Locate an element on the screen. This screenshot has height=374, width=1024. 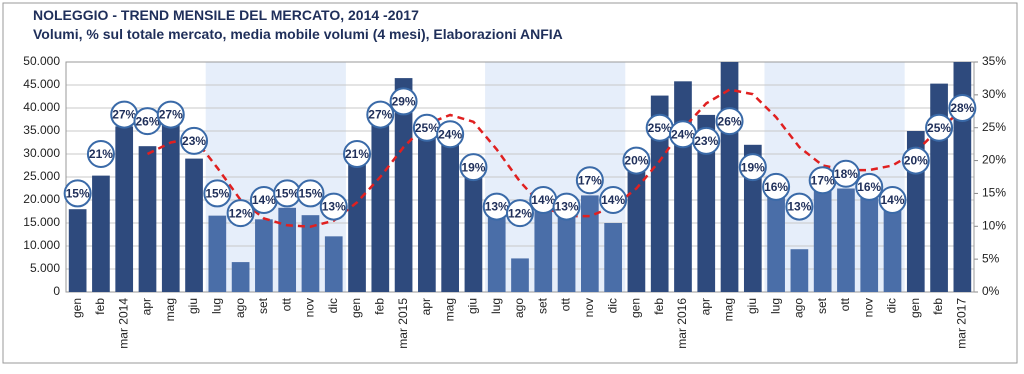
share-label: 27% is located at coordinates (171, 115).